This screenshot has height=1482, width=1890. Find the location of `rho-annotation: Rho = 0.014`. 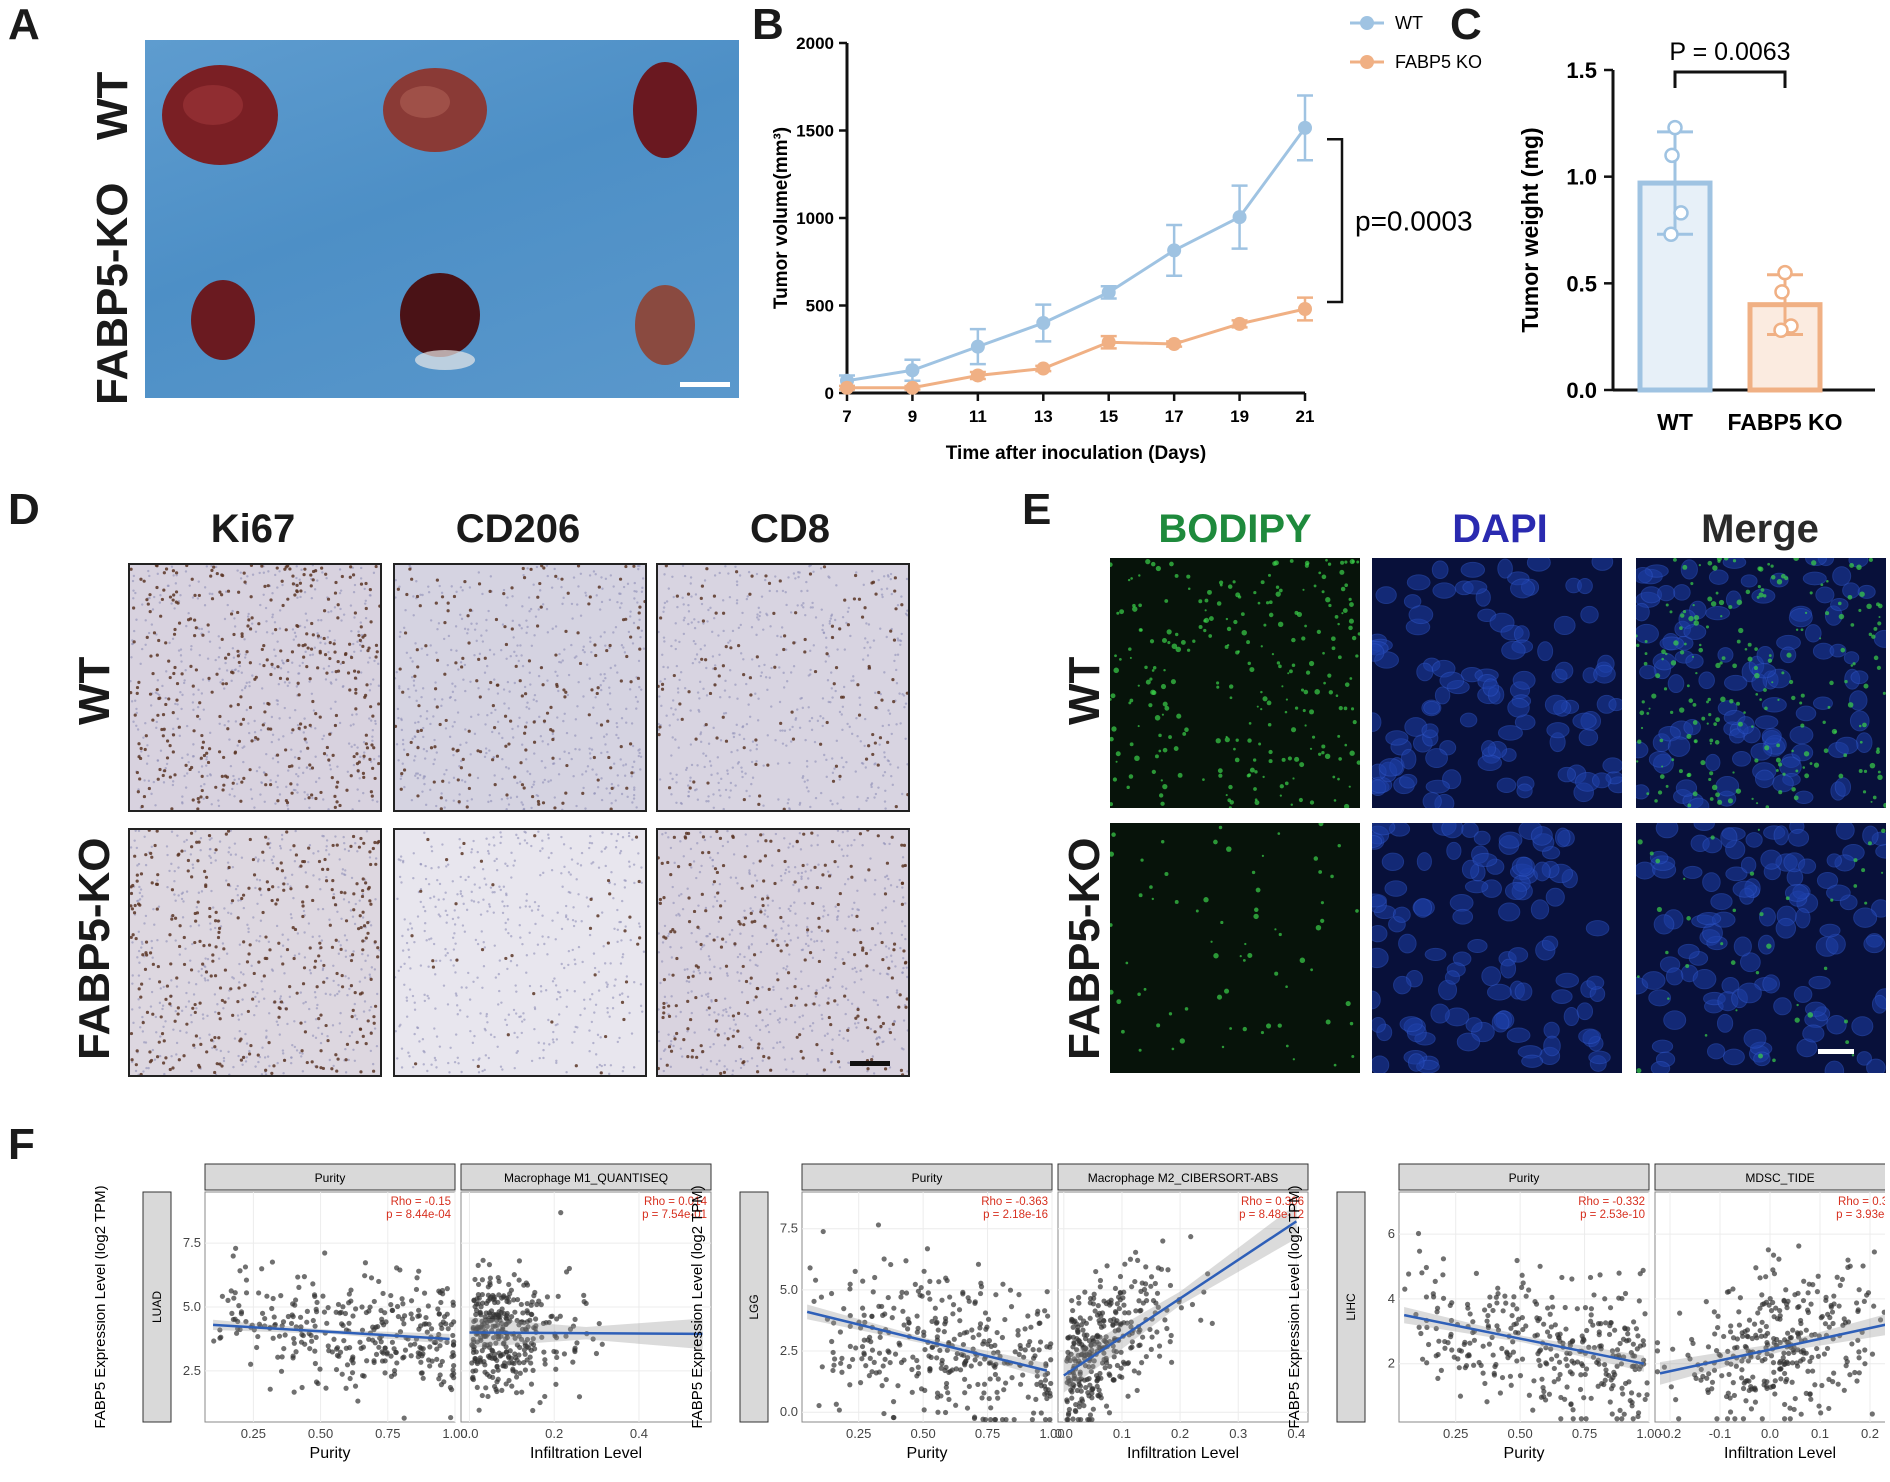

rho-annotation: Rho = 0.014 is located at coordinates (676, 1202).